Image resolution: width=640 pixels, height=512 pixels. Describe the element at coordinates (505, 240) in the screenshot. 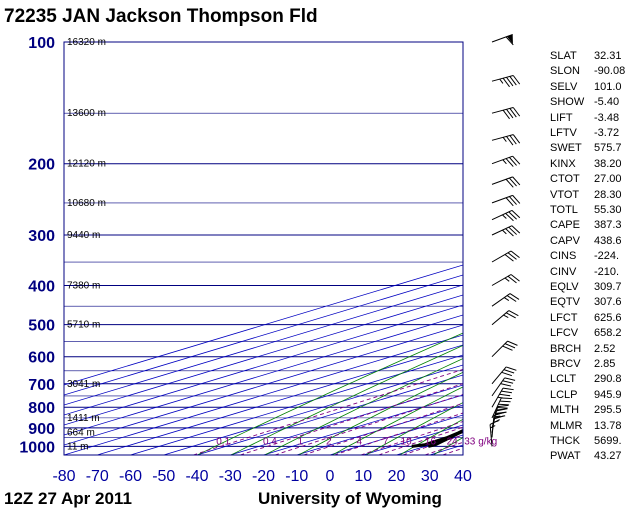

I see `wind-barbs` at that location.